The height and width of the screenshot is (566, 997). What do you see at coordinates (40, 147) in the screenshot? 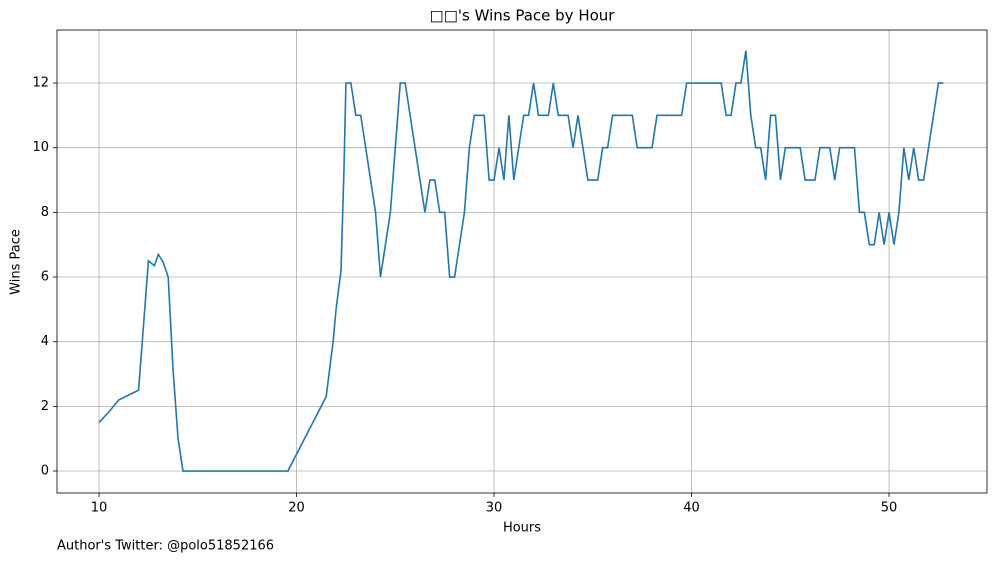
I see `y-tick-label: 10` at bounding box center [40, 147].